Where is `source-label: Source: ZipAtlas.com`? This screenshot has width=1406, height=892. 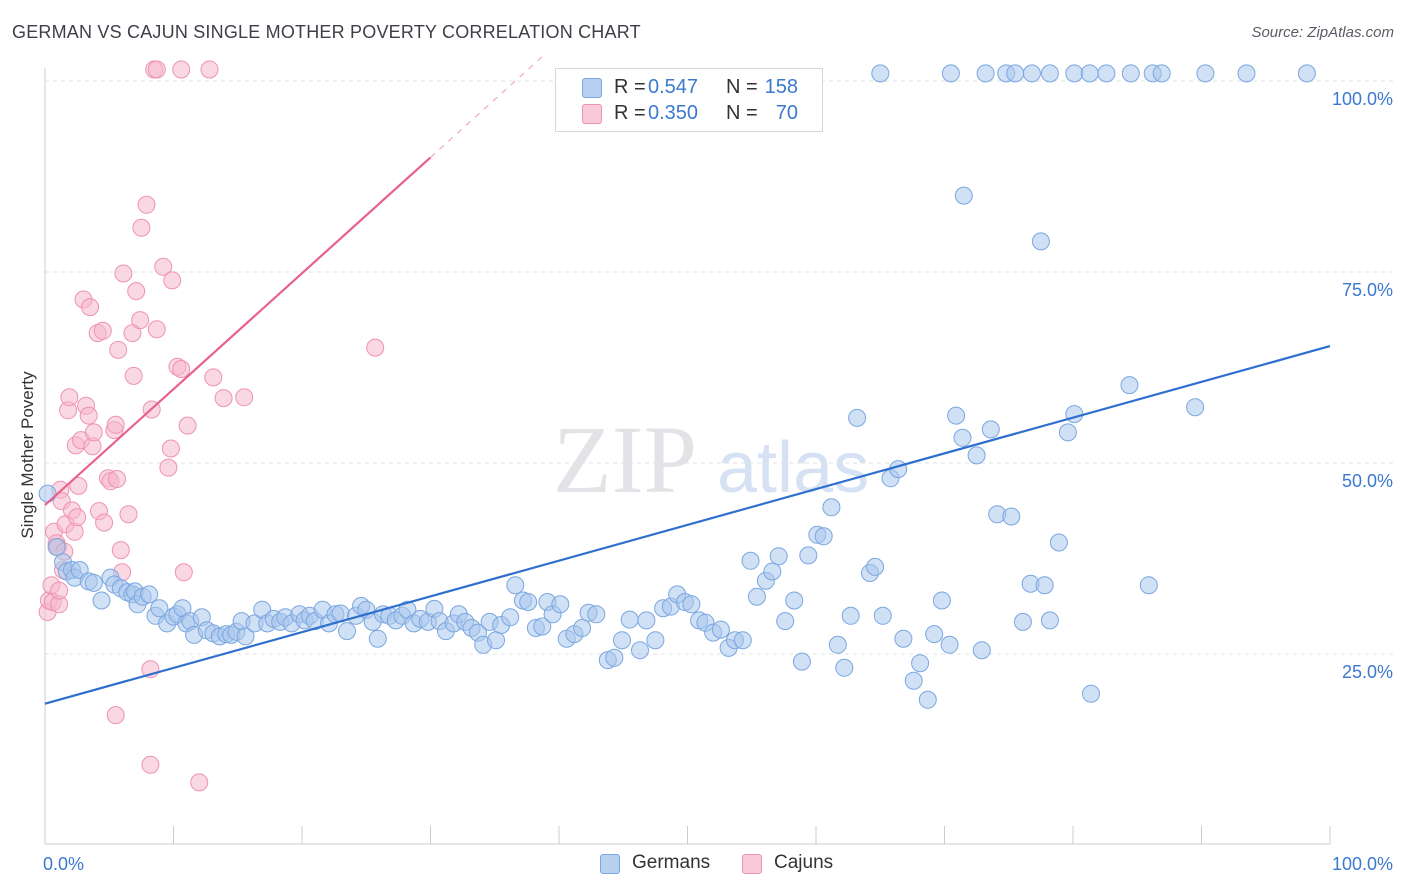
source-label: Source: ZipAtlas.com is located at coordinates (1322, 32).